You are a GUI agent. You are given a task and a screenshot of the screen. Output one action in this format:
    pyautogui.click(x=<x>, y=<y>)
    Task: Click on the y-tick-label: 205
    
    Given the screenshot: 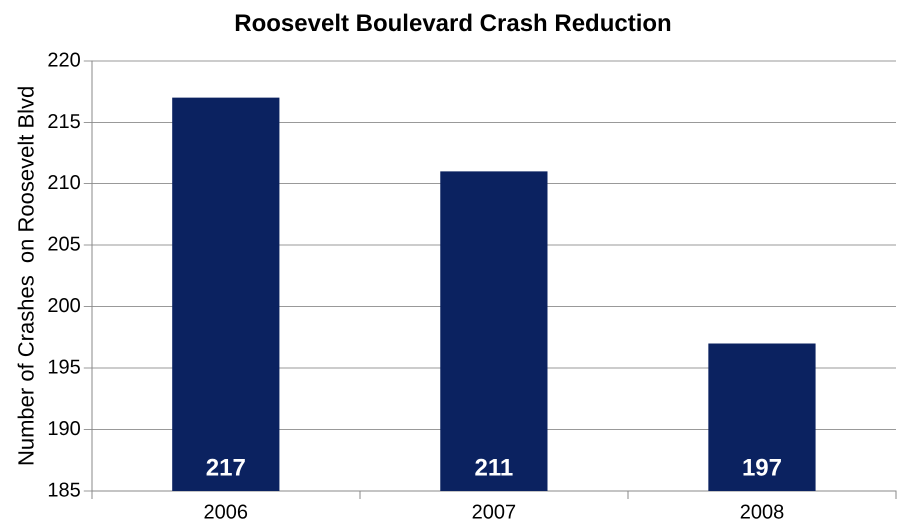 What is the action you would take?
    pyautogui.click(x=64, y=245)
    